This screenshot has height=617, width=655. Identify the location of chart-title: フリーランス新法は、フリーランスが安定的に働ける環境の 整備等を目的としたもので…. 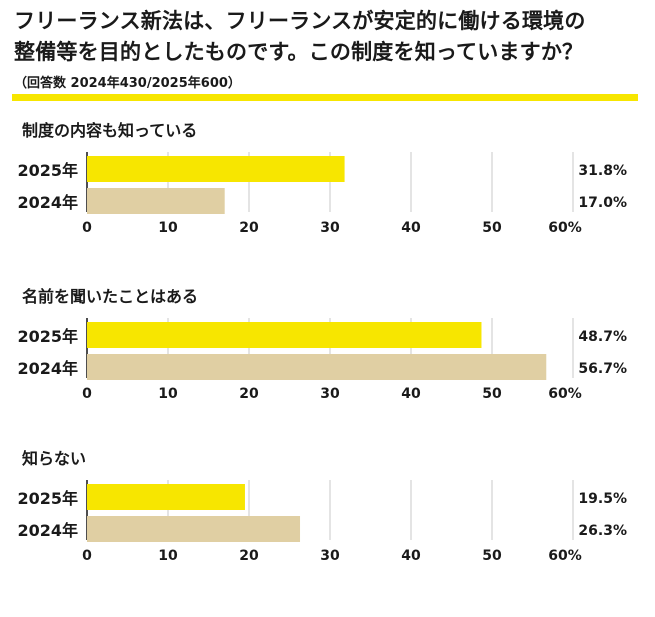
(329, 37).